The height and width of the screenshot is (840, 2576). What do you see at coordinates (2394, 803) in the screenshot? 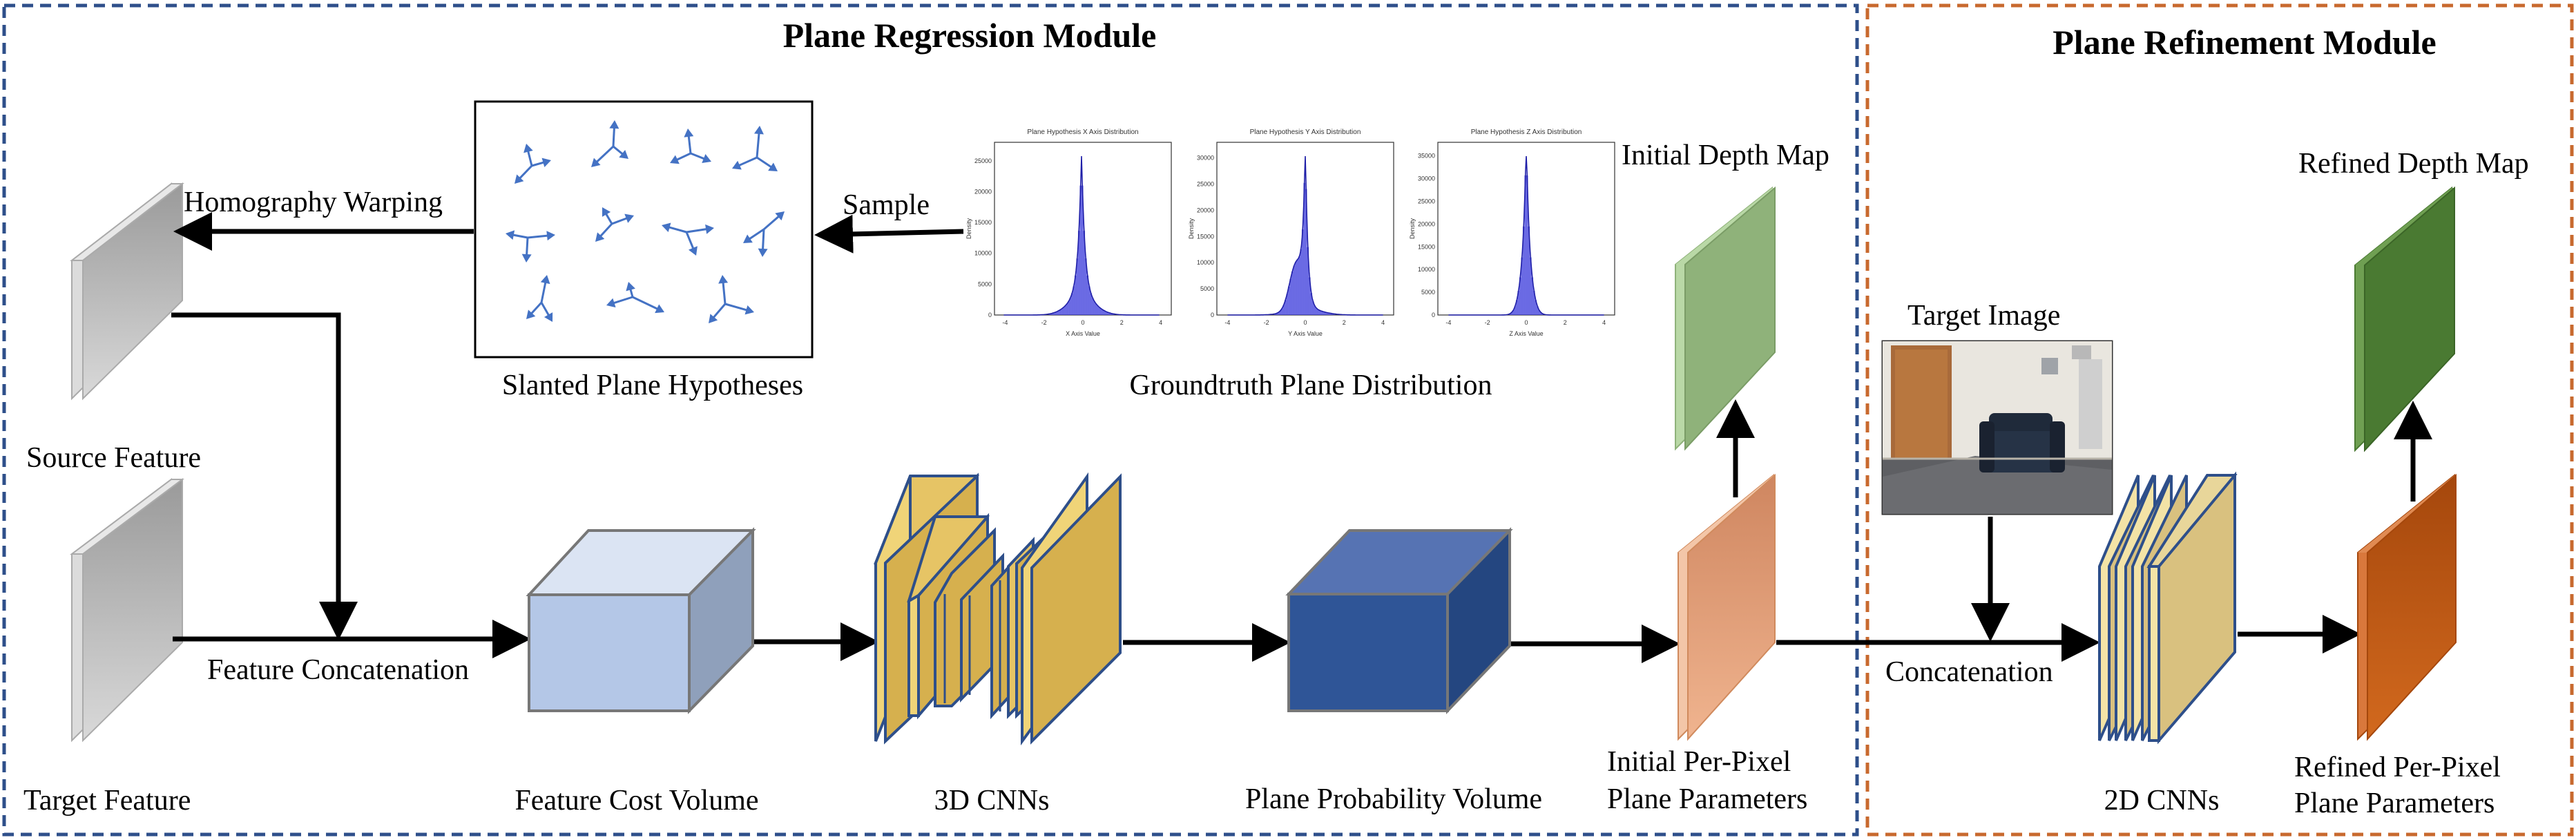
I see `refined-params-label-line2: Plane Parameters` at bounding box center [2394, 803].